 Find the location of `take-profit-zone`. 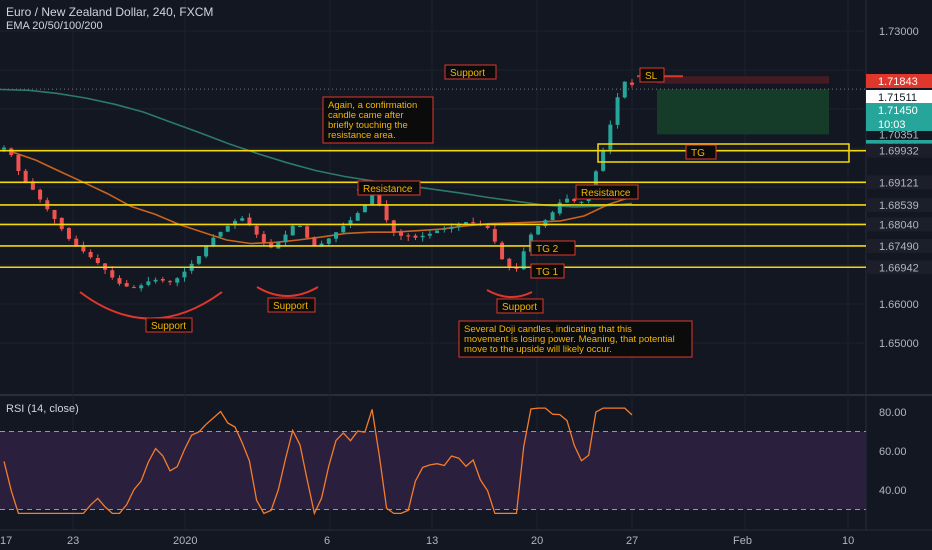

take-profit-zone is located at coordinates (743, 112).